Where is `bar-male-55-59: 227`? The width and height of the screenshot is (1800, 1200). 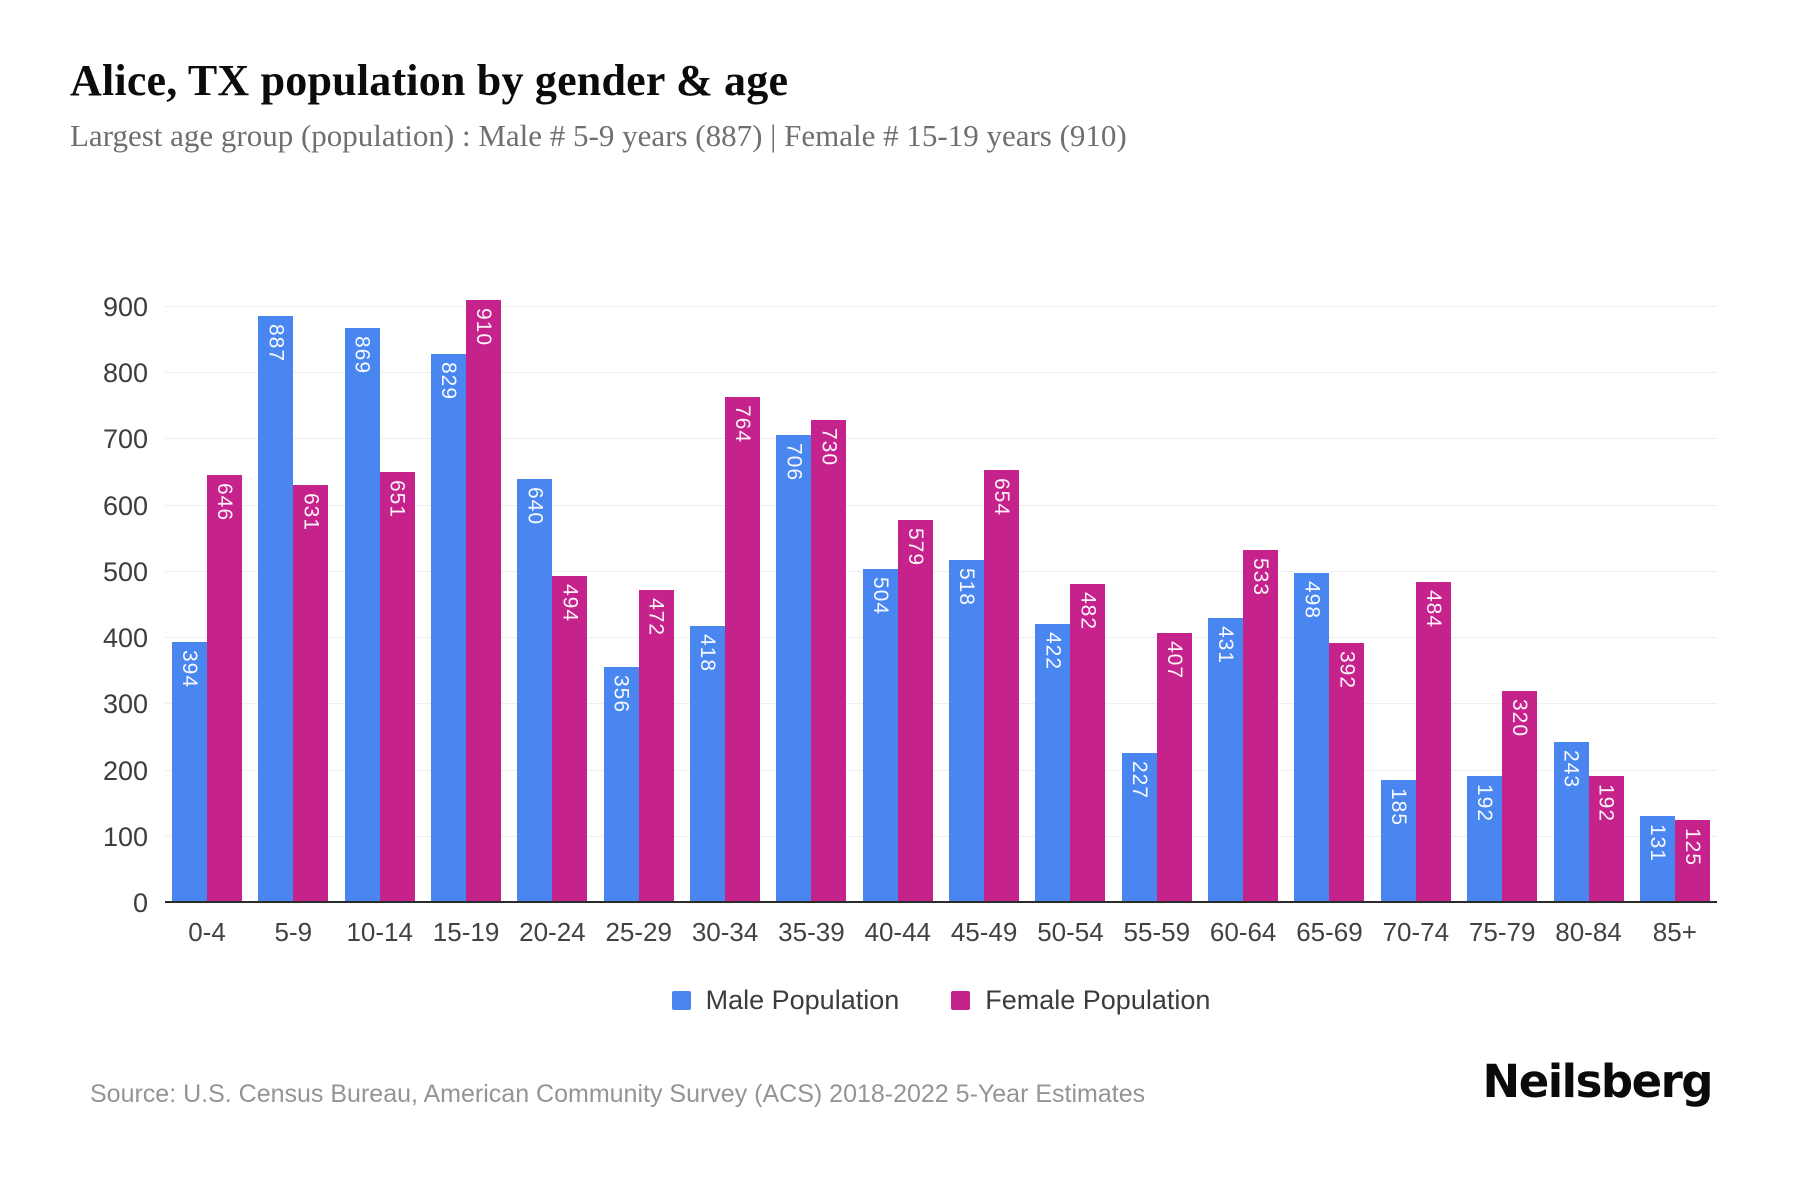
bar-male-55-59: 227 is located at coordinates (1139, 828).